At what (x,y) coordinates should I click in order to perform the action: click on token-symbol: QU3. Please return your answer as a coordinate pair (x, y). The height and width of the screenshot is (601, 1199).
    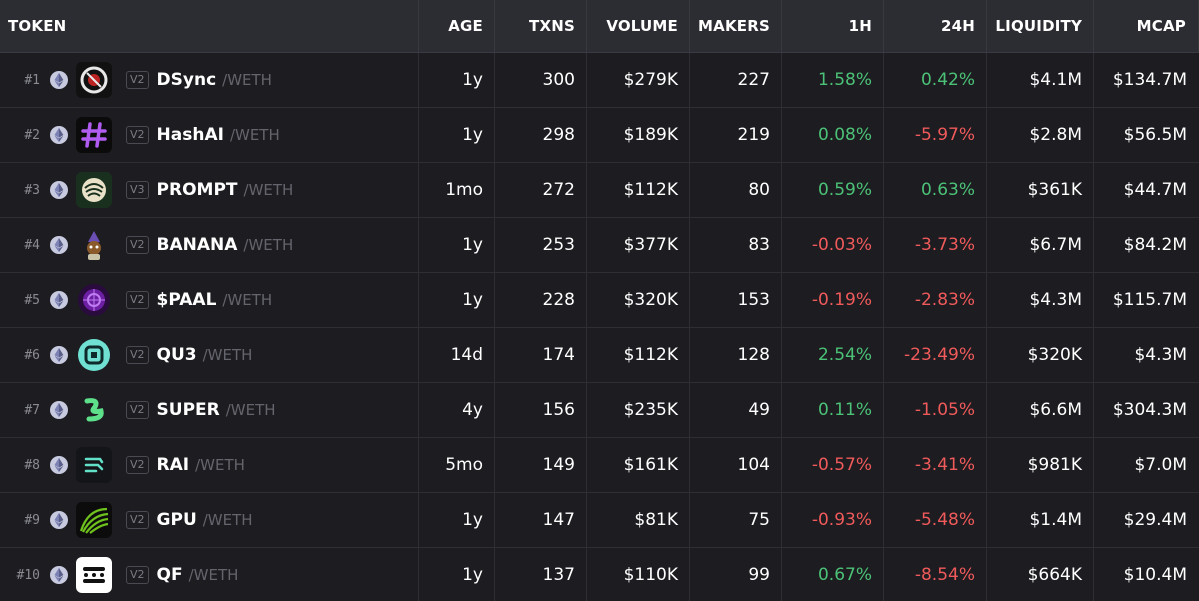
    Looking at the image, I should click on (176, 355).